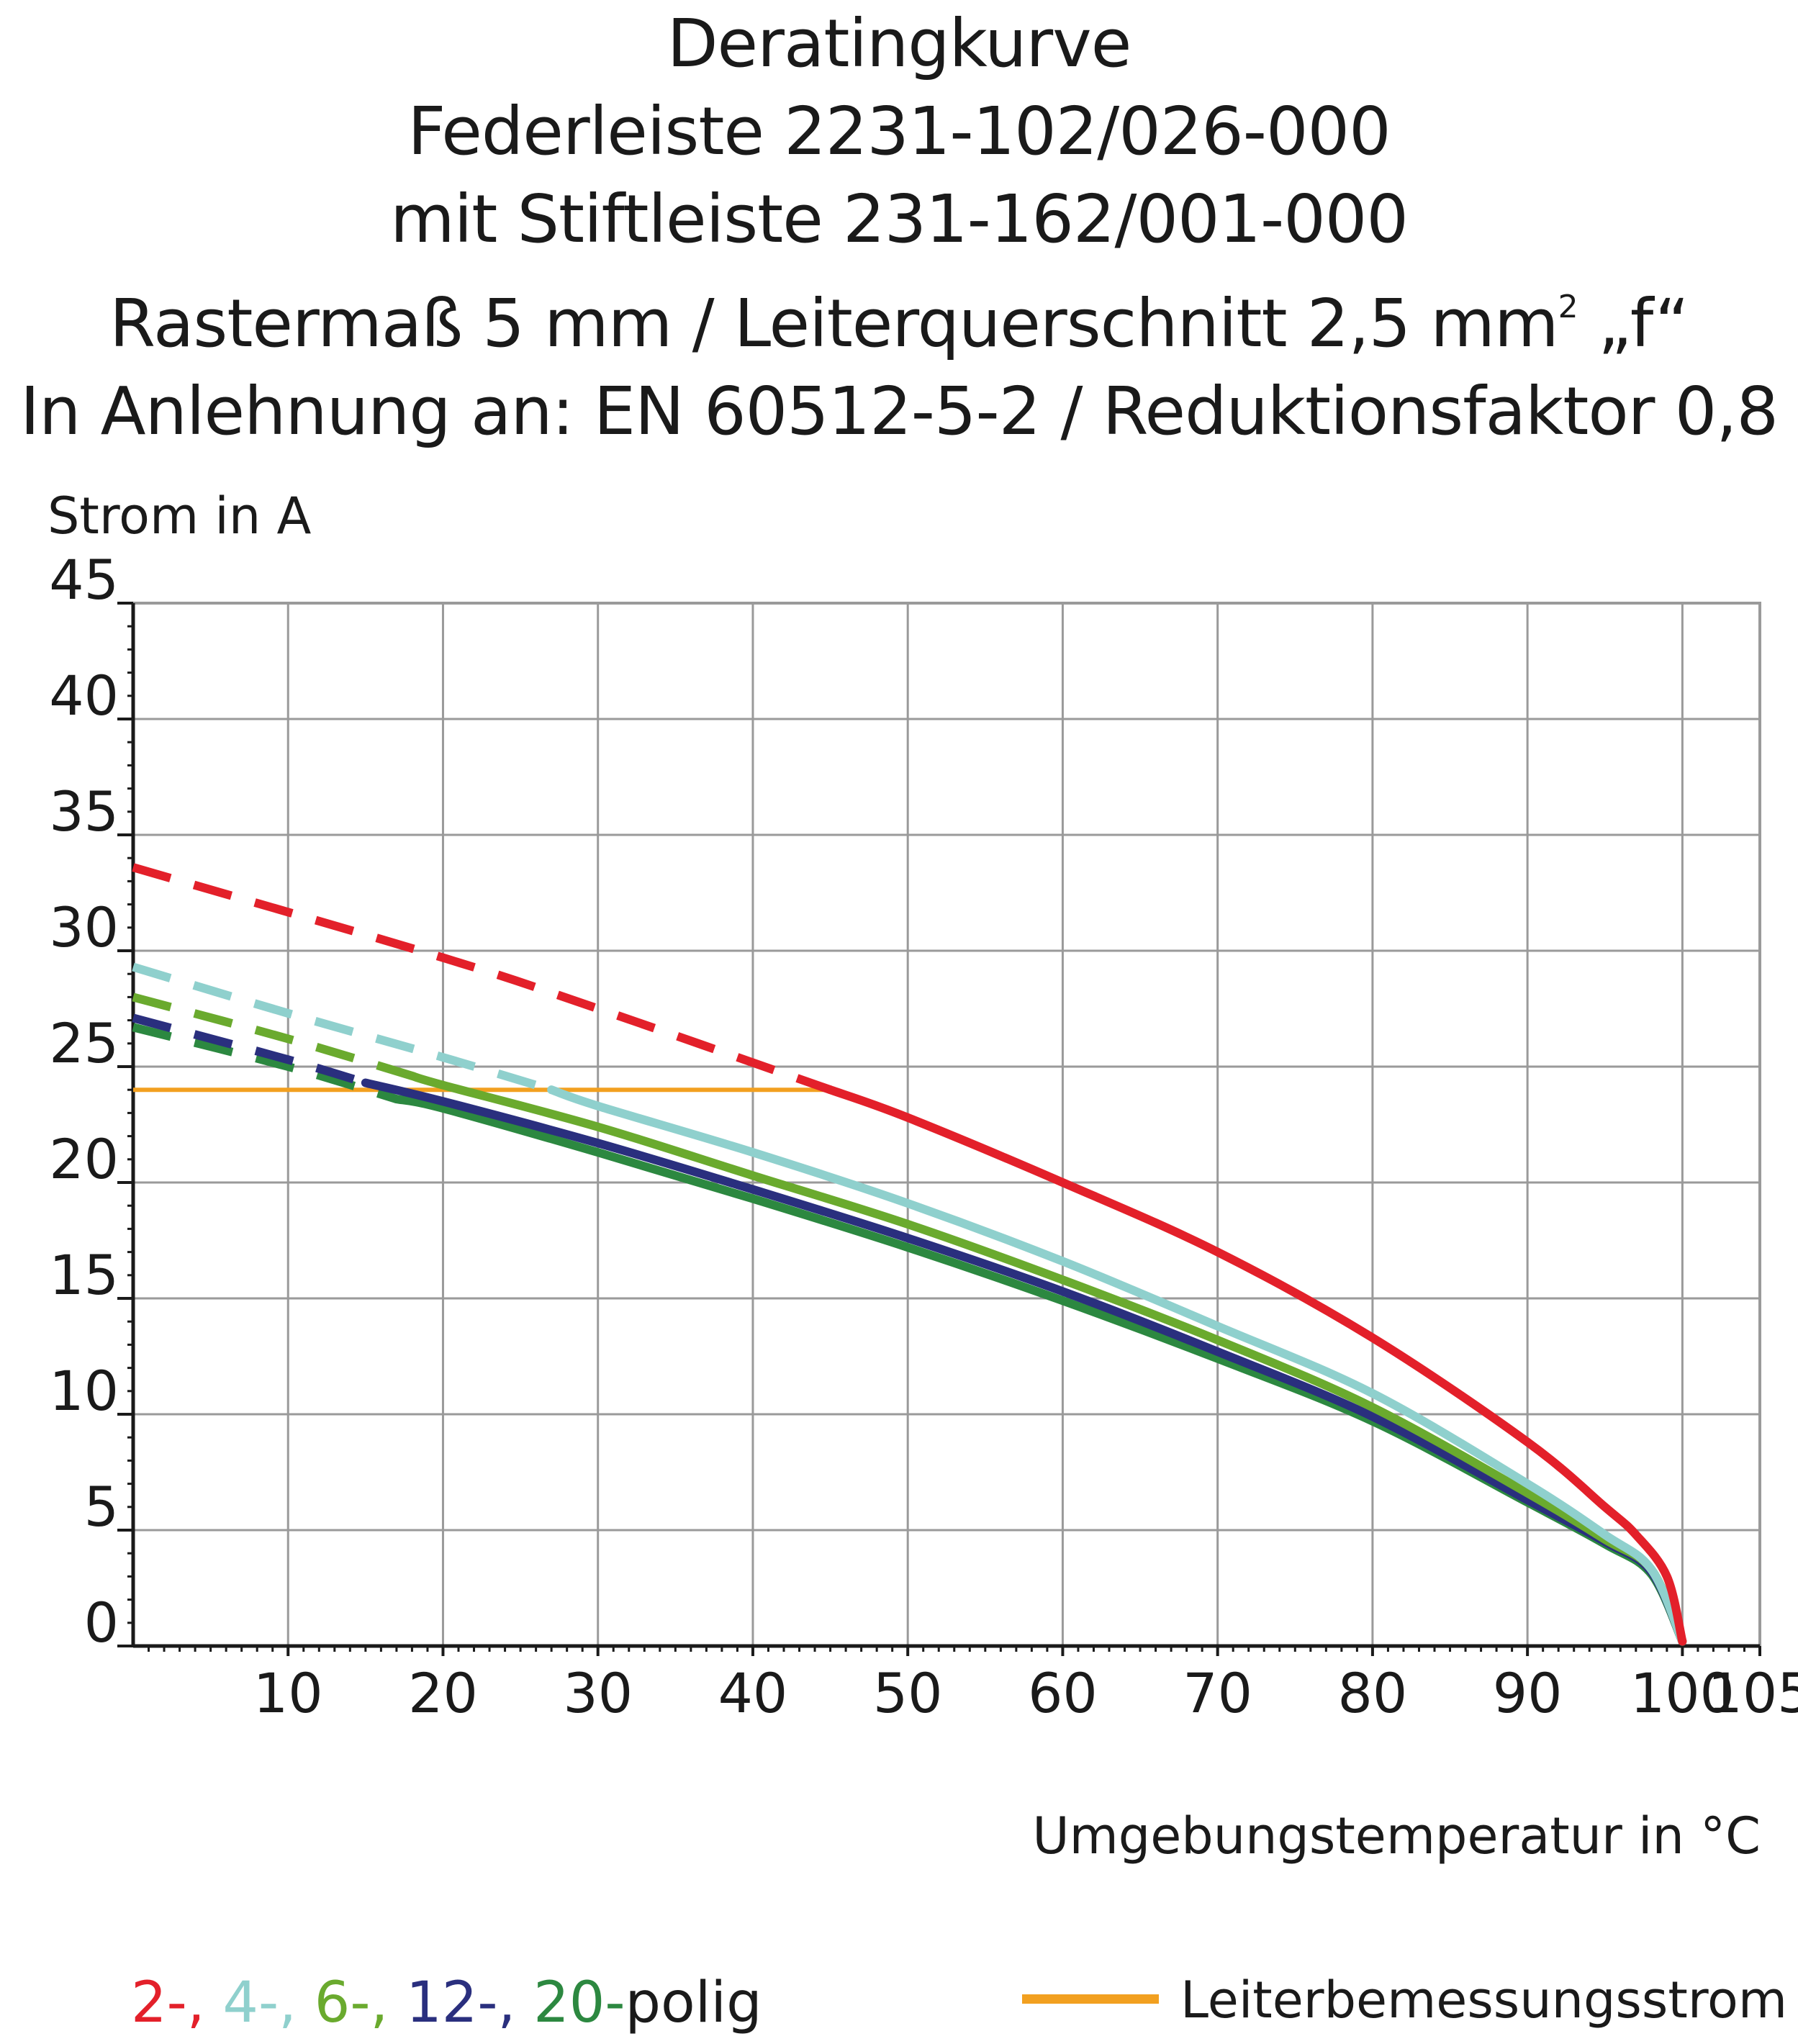 The image size is (1798, 2044). Describe the element at coordinates (249, 1050) in the screenshot. I see `series-12-polig-dashed` at that location.